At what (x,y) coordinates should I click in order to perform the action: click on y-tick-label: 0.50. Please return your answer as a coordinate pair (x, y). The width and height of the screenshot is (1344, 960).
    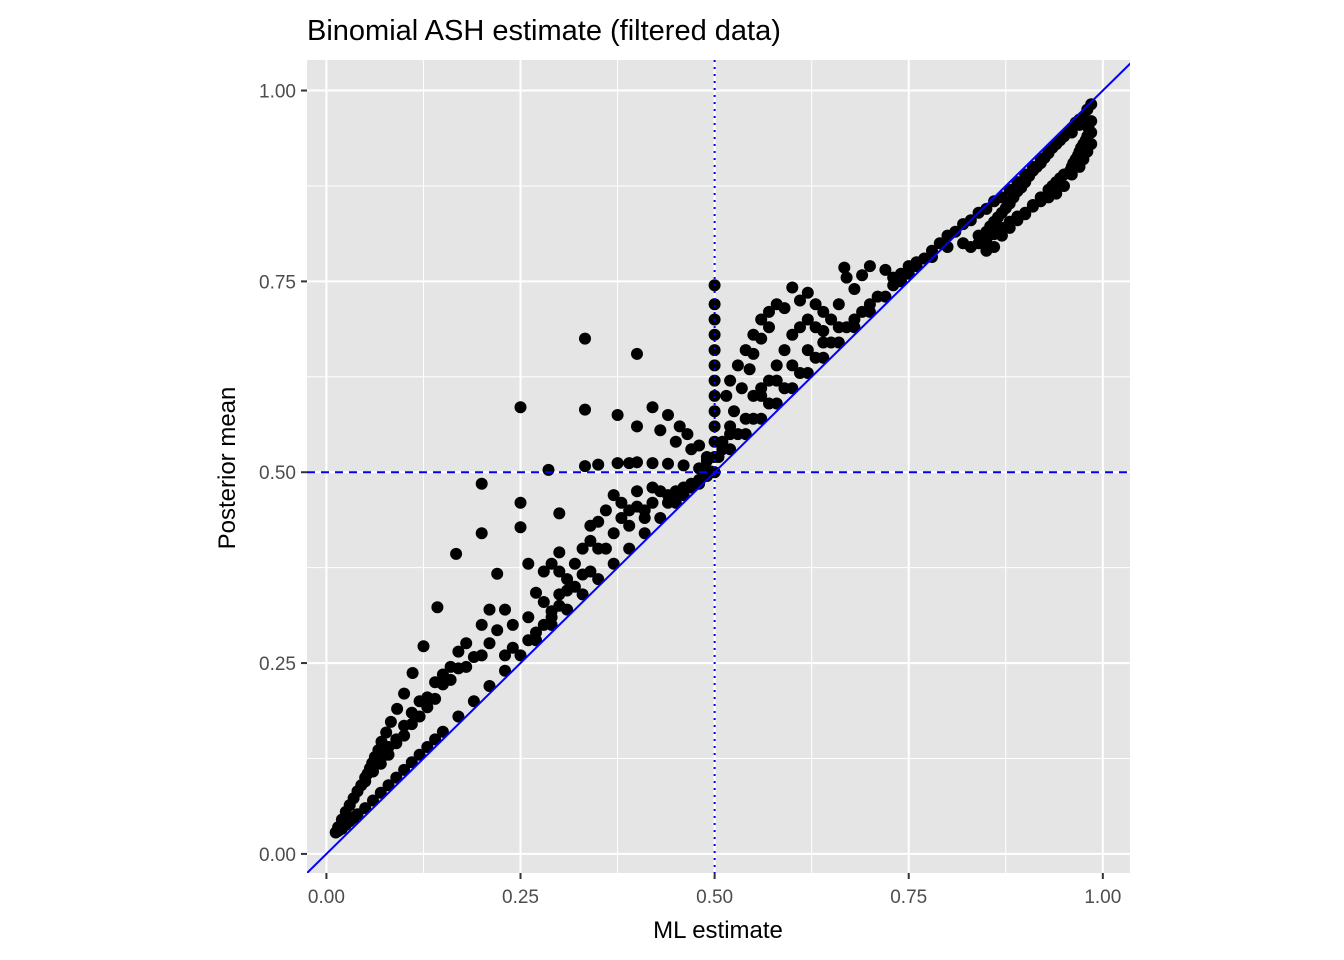
    Looking at the image, I should click on (277, 473).